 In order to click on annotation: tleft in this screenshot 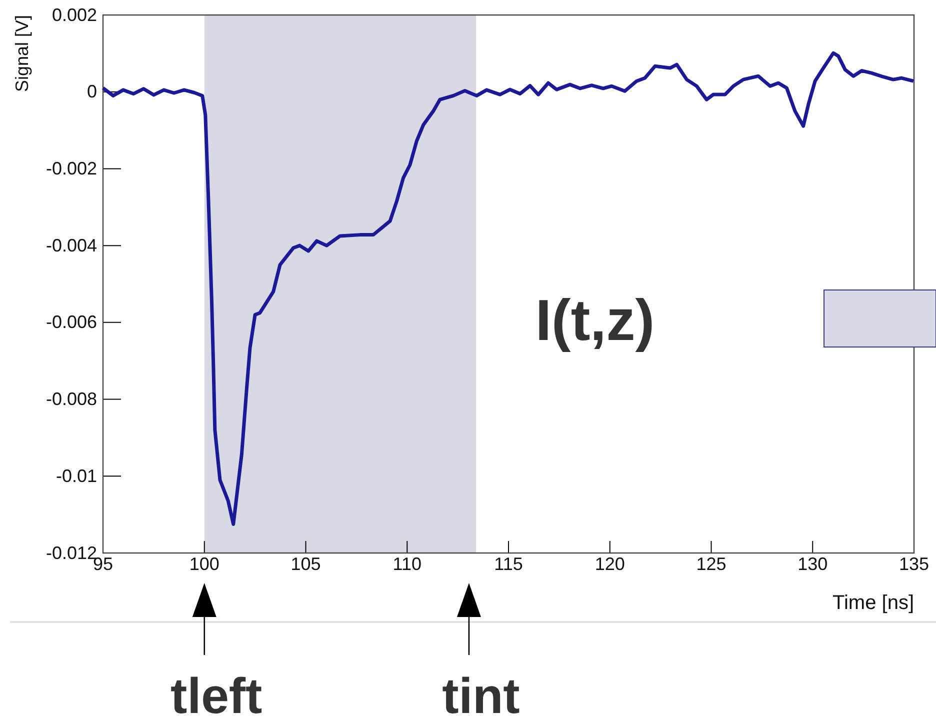, I will do `click(216, 695)`.